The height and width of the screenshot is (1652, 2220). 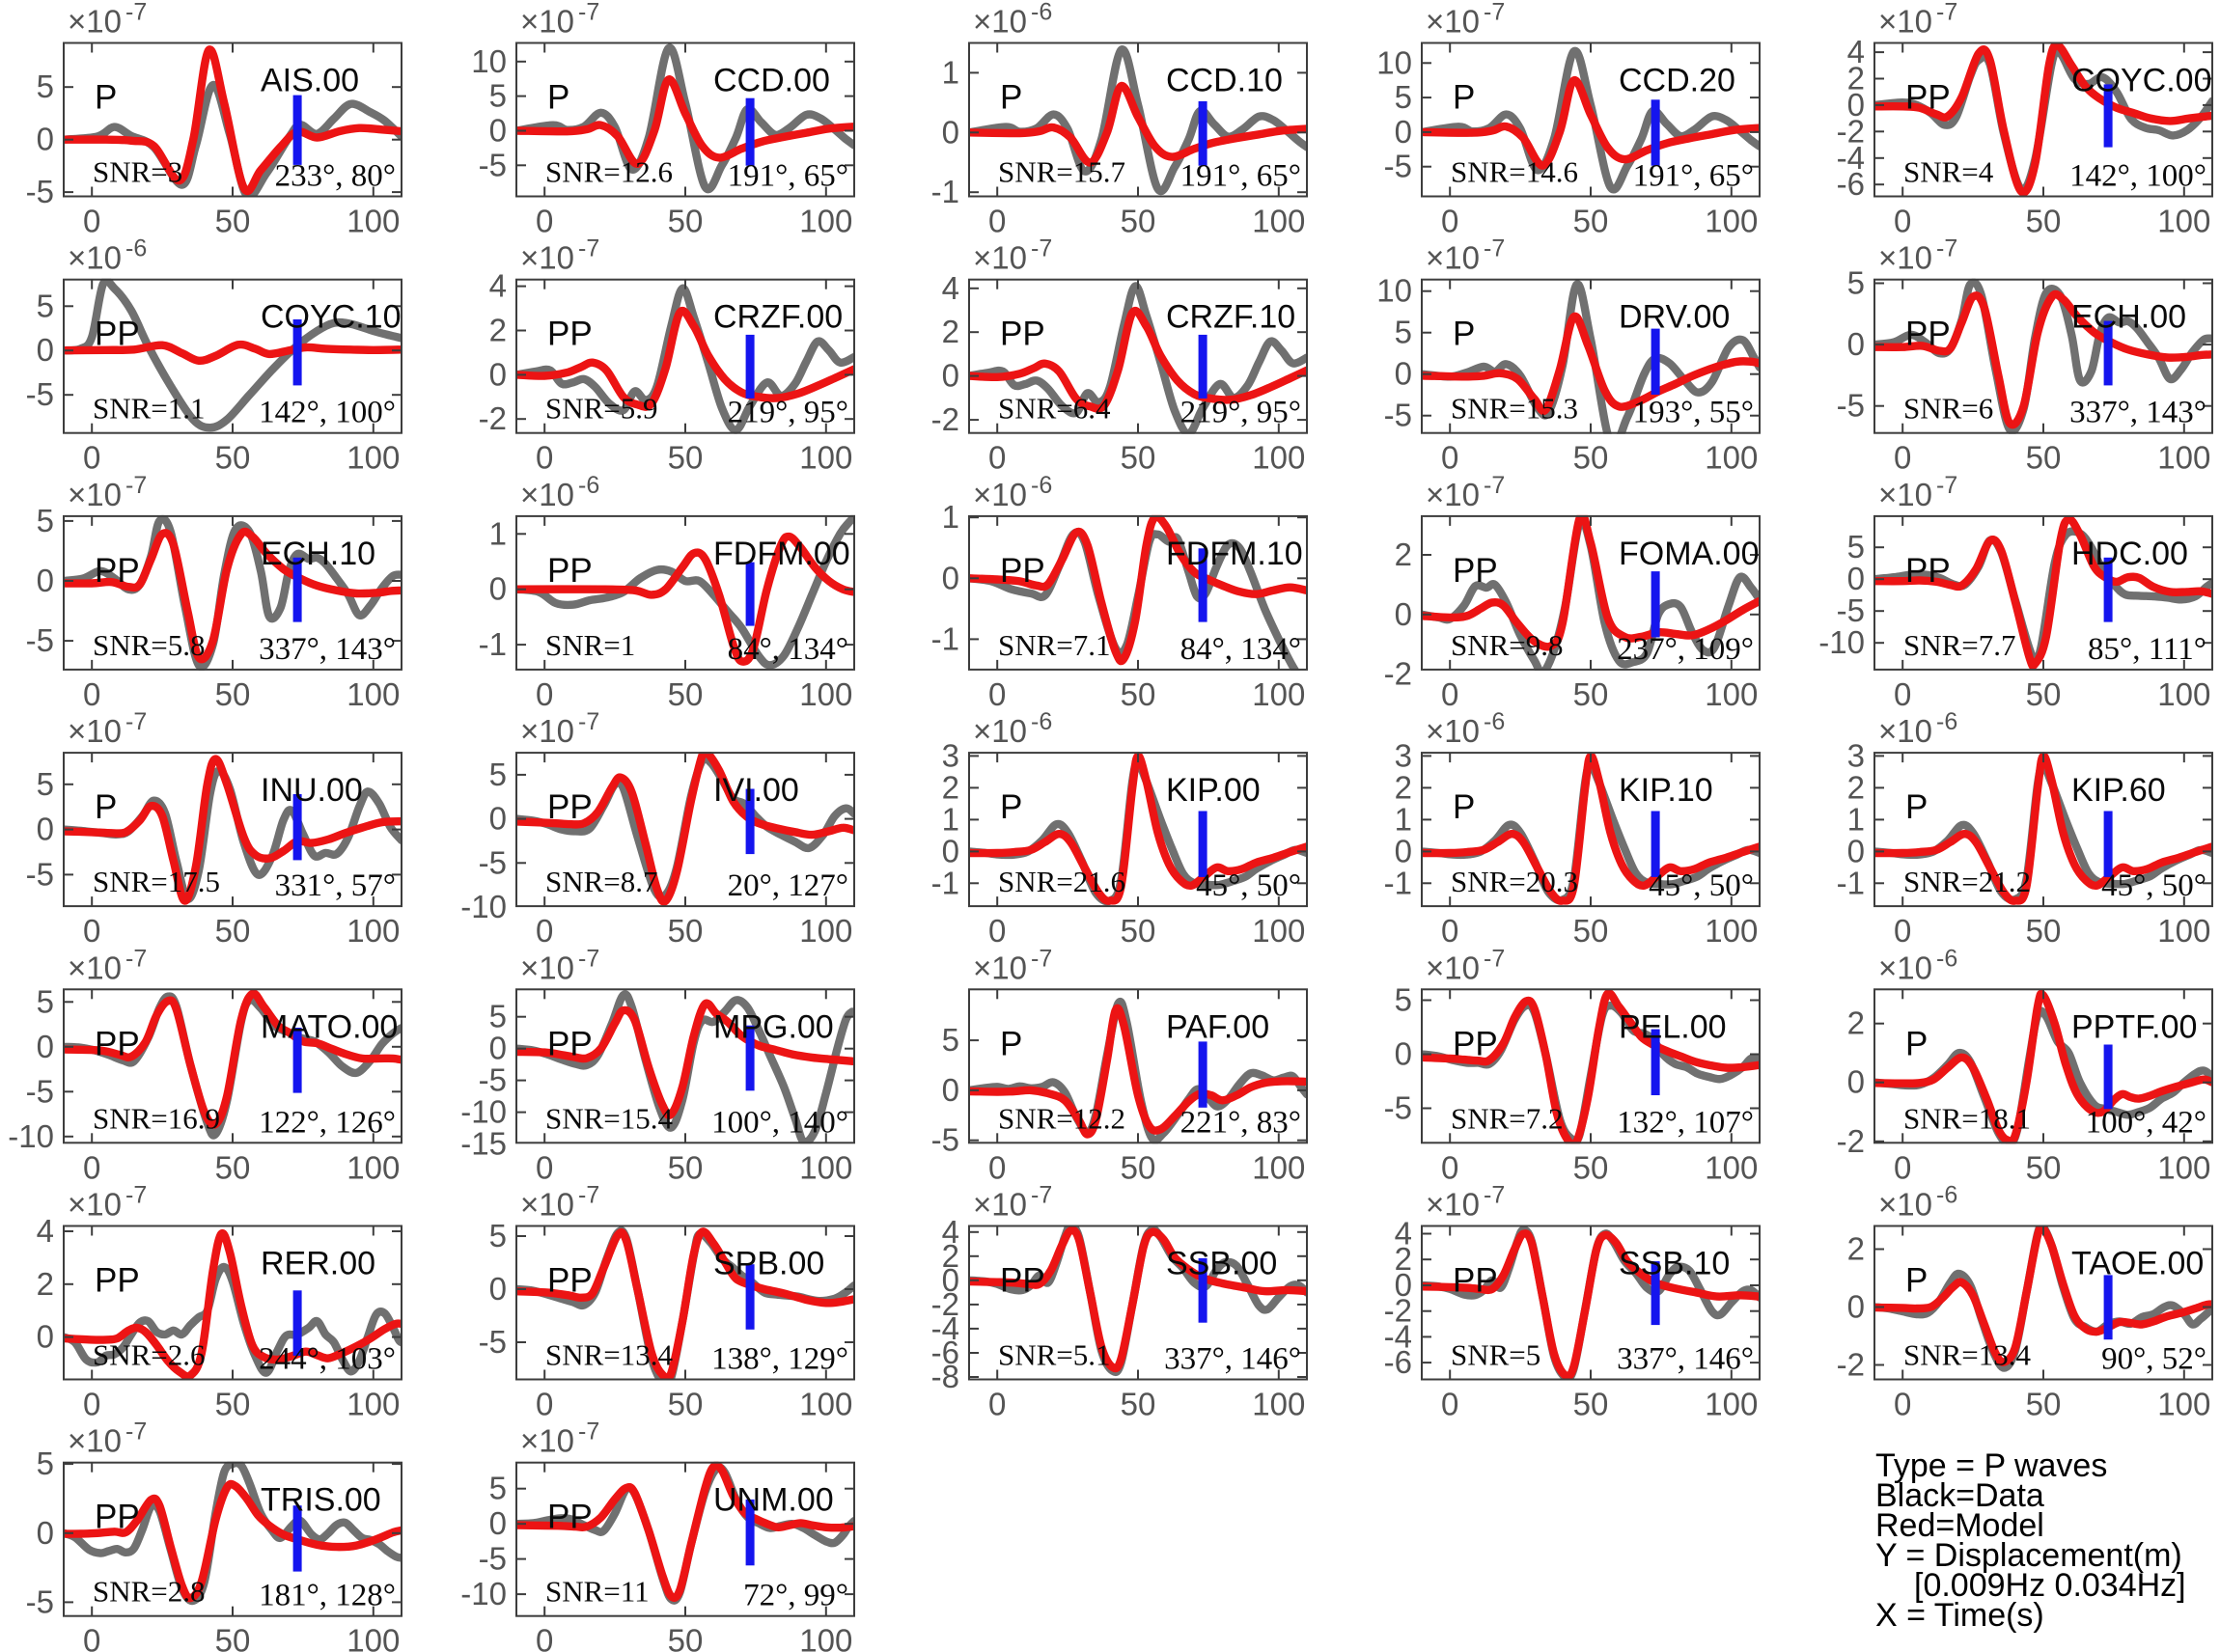 I want to click on svg-text: CCD.00, so click(x=771, y=81).